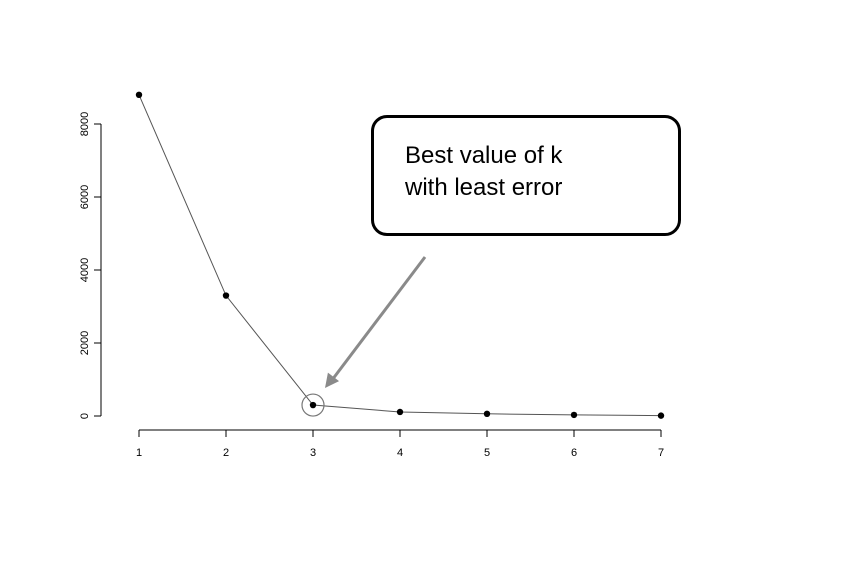  I want to click on x-tick-label: 1, so click(139, 453).